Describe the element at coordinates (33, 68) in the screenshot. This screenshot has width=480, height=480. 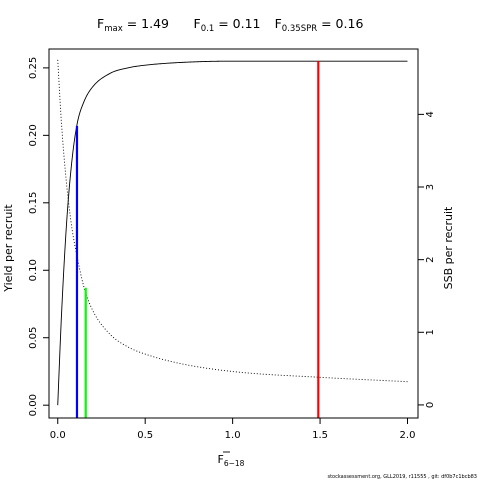
I see `y-left-tick-label: 0.25` at that location.